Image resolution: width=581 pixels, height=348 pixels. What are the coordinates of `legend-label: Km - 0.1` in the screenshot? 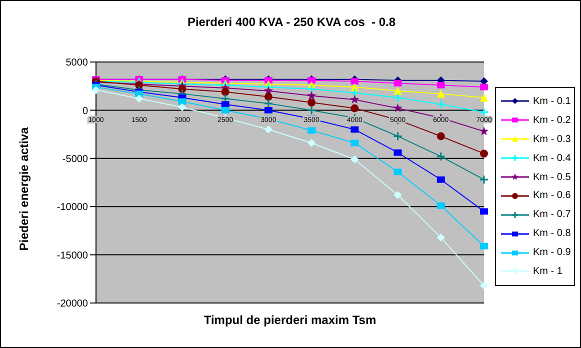 It's located at (552, 101).